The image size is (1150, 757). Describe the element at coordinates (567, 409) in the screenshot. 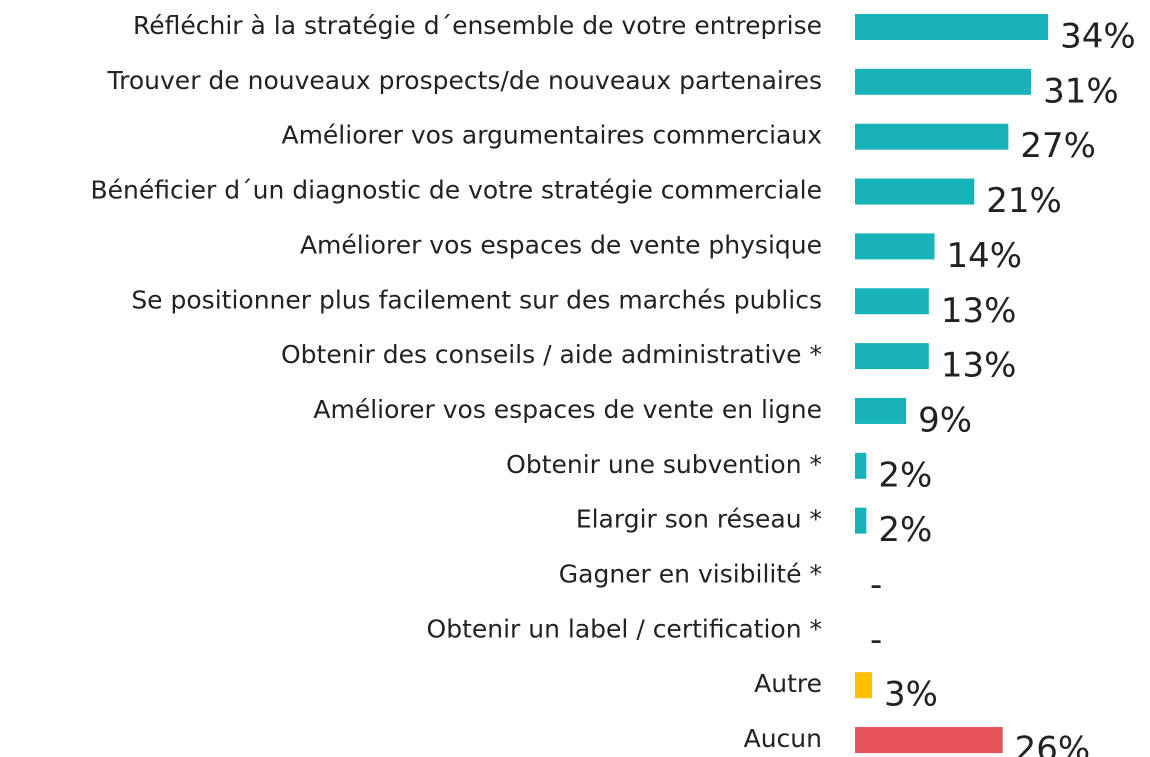

I see `category-label: Améliorer vos espaces de vente en ligne` at that location.